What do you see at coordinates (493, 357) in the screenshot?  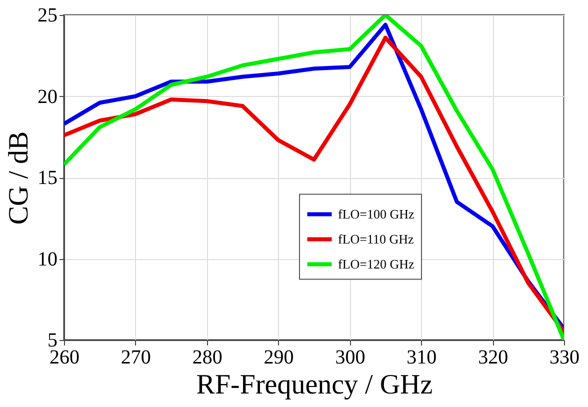 I see `x-tick-label: 320` at bounding box center [493, 357].